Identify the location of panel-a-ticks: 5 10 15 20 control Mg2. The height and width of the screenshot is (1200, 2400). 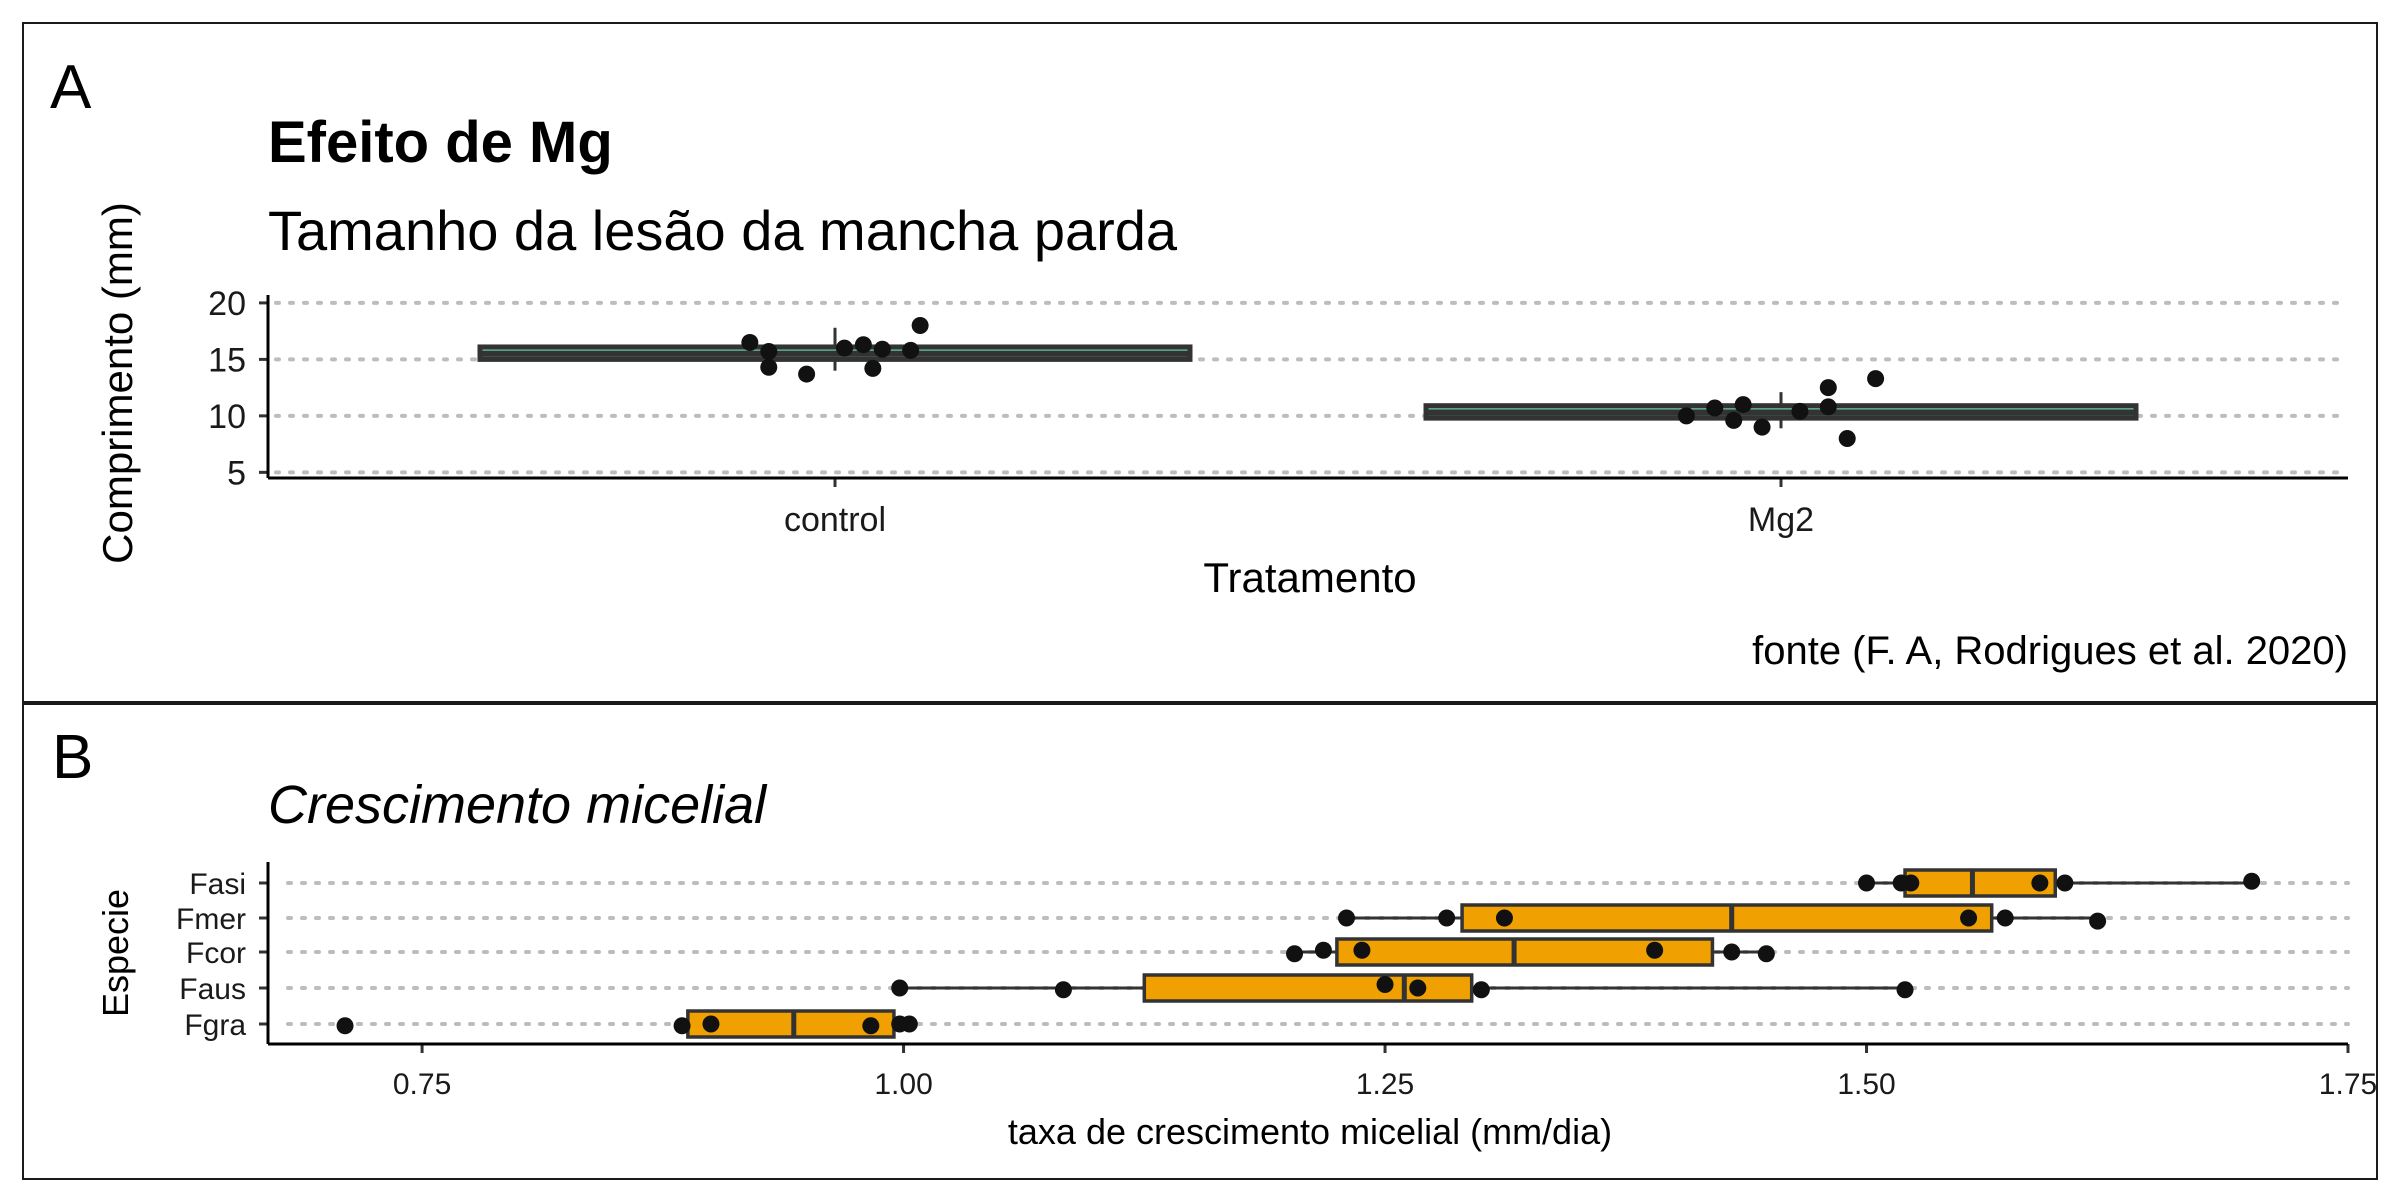
(1011, 412).